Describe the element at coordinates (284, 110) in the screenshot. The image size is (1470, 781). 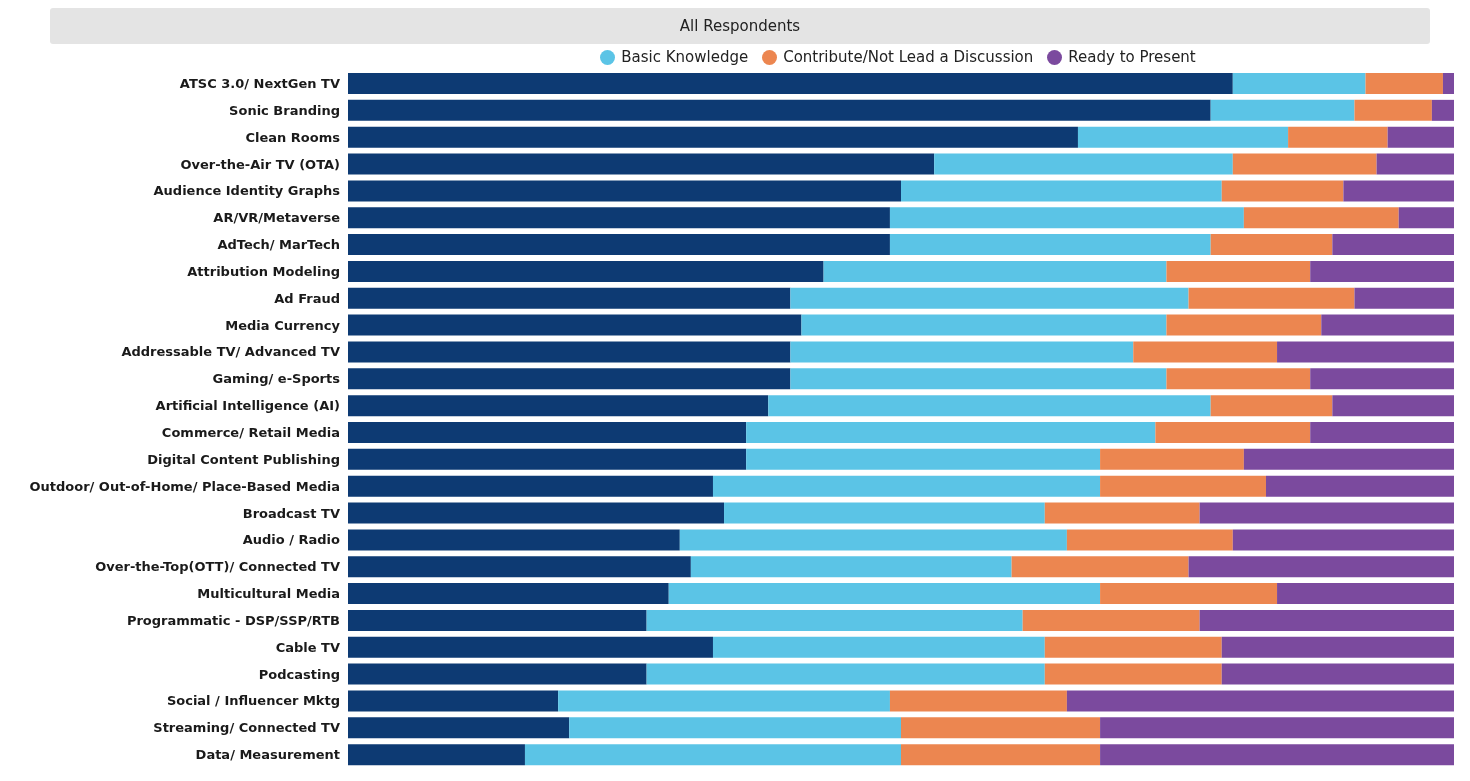
I see `y-tick-label: Sonic Branding` at that location.